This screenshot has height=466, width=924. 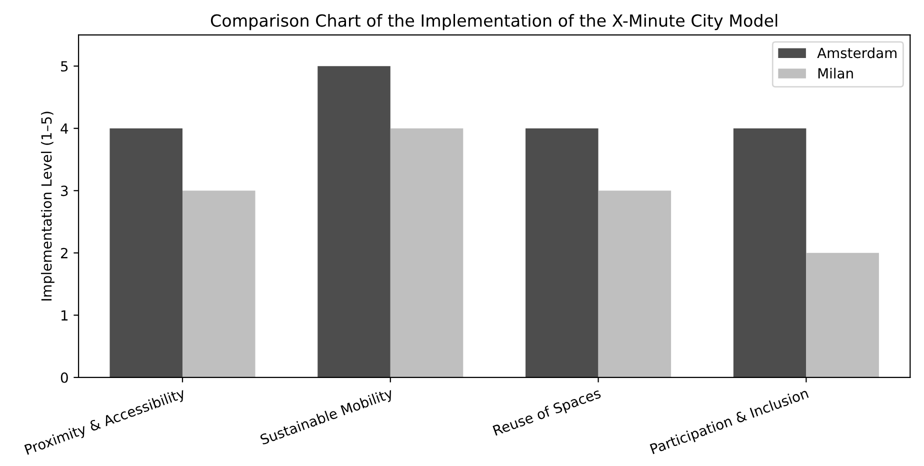 What do you see at coordinates (47, 206) in the screenshot?
I see `y-axis-title: Implementation Level (1–5)` at bounding box center [47, 206].